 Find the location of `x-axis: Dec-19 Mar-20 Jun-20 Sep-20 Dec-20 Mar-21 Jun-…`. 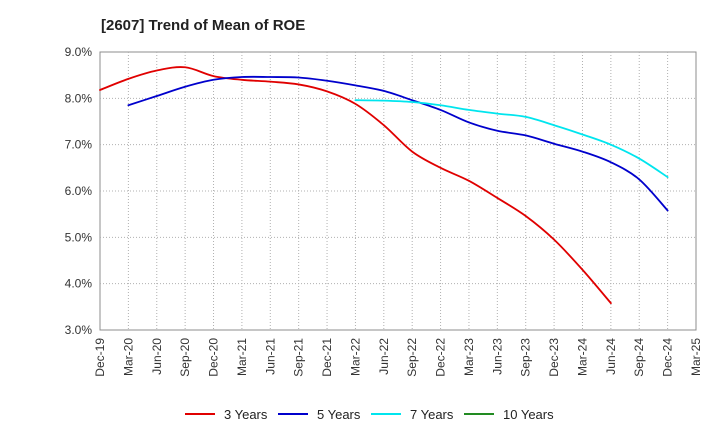

x-axis: Dec-19 Mar-20 Jun-20 Sep-20 Dec-20 Mar-21 Jun-… is located at coordinates (398, 357).